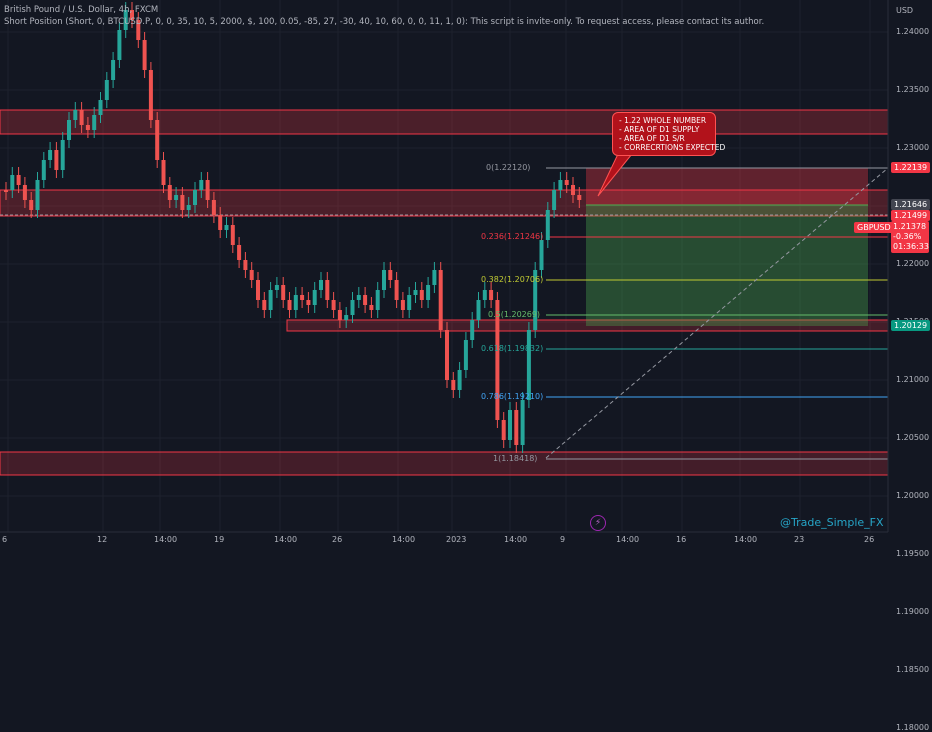 The height and width of the screenshot is (732, 932). I want to click on fib-retracement, so click(717, 313).